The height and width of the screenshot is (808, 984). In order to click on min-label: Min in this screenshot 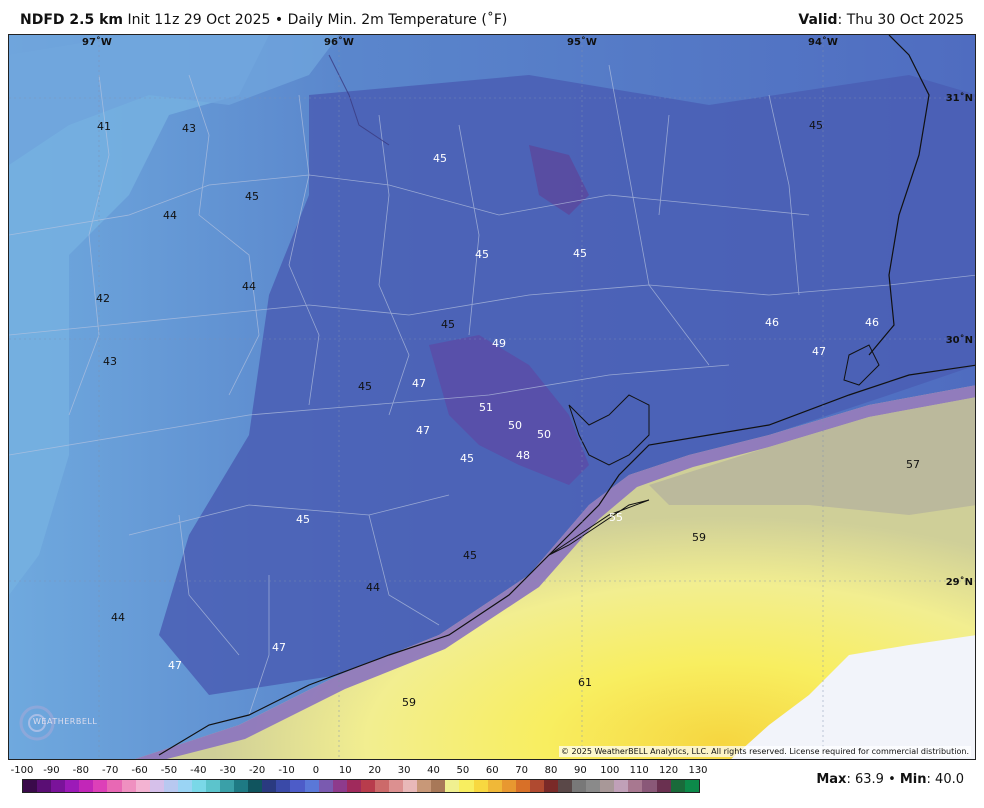, I will do `click(913, 779)`.